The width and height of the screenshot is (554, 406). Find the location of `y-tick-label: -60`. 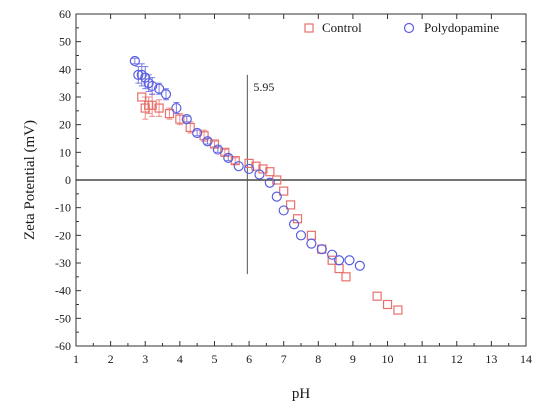

y-tick-label: -60 is located at coordinates (63, 346).